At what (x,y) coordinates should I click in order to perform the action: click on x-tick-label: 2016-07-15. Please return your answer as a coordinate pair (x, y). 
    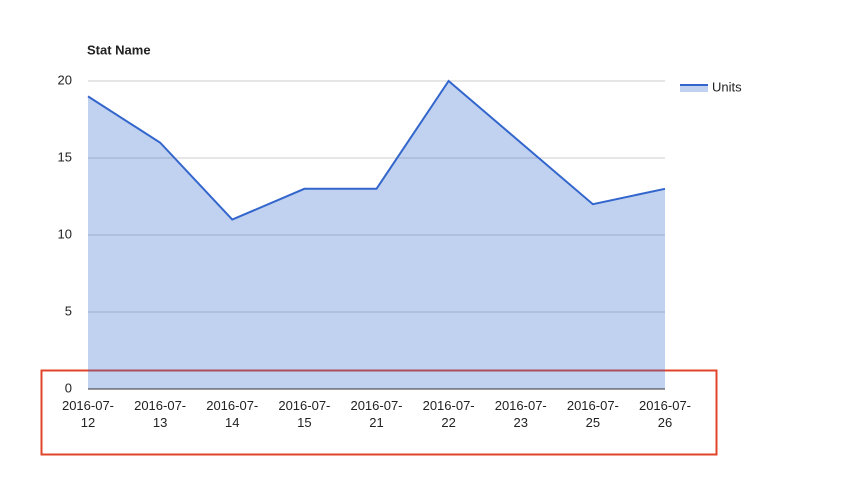
    Looking at the image, I should click on (304, 414).